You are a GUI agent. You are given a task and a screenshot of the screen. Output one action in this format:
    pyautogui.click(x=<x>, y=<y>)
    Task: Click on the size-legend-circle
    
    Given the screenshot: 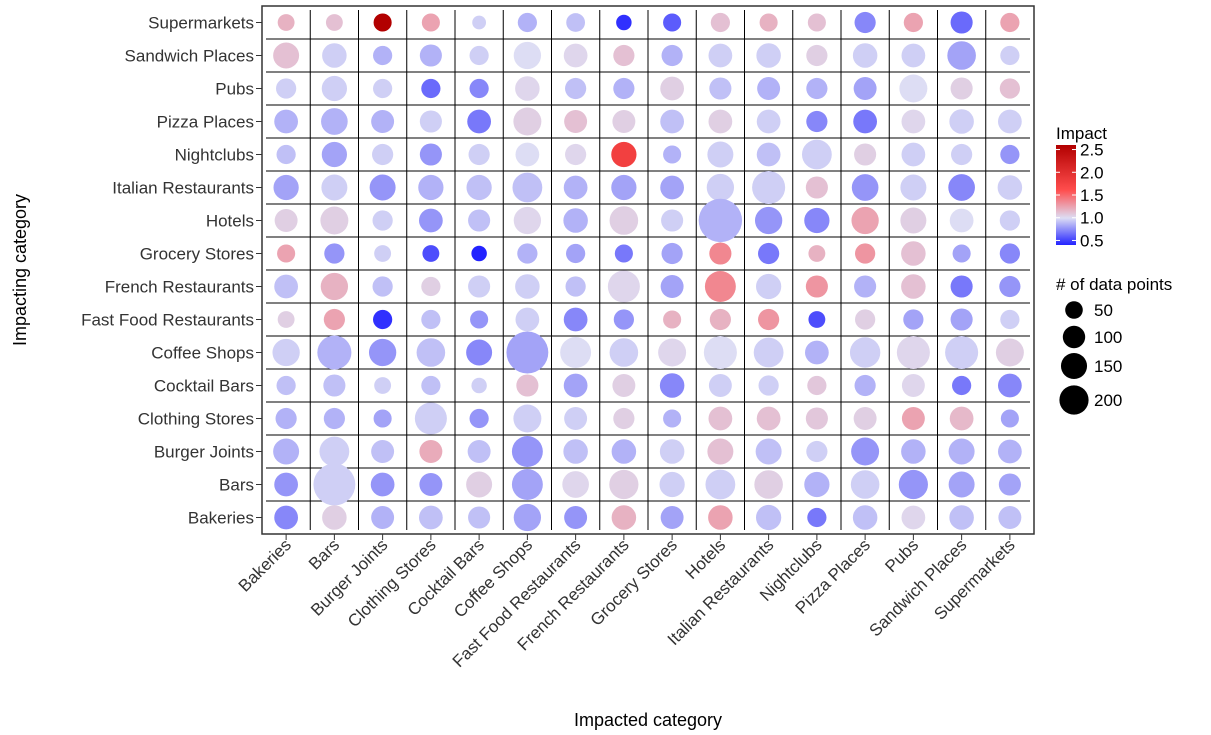 What is the action you would take?
    pyautogui.click(x=1074, y=366)
    